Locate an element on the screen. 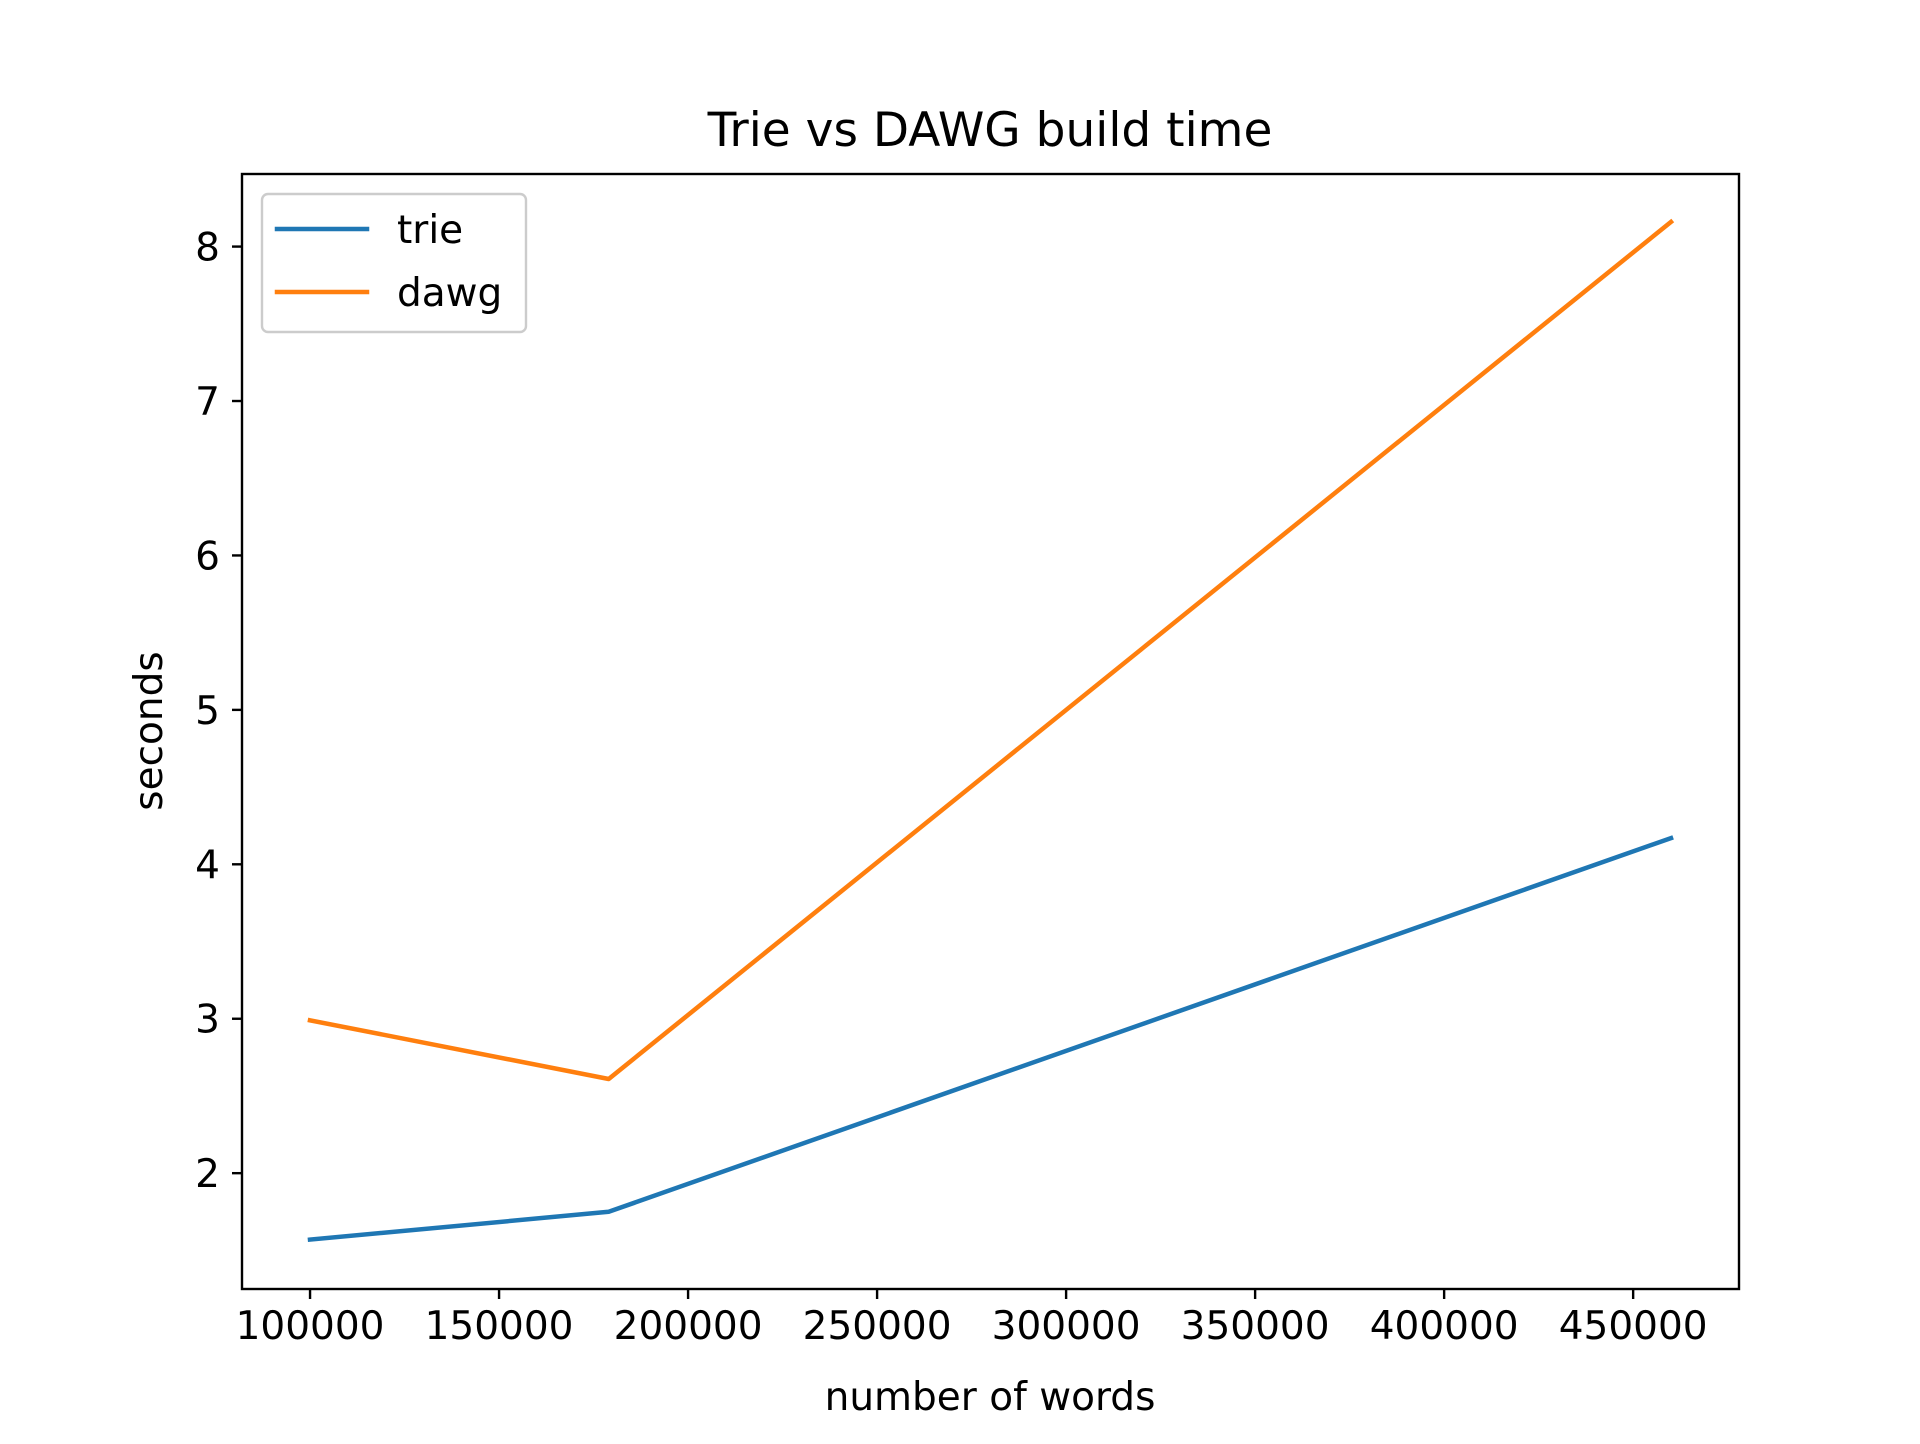  x-tick-label: 400000 is located at coordinates (1444, 1326).